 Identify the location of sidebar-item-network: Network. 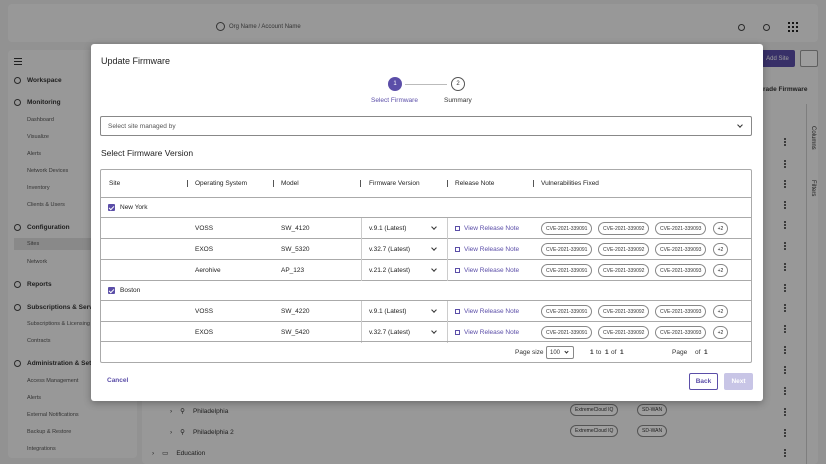
(37, 262).